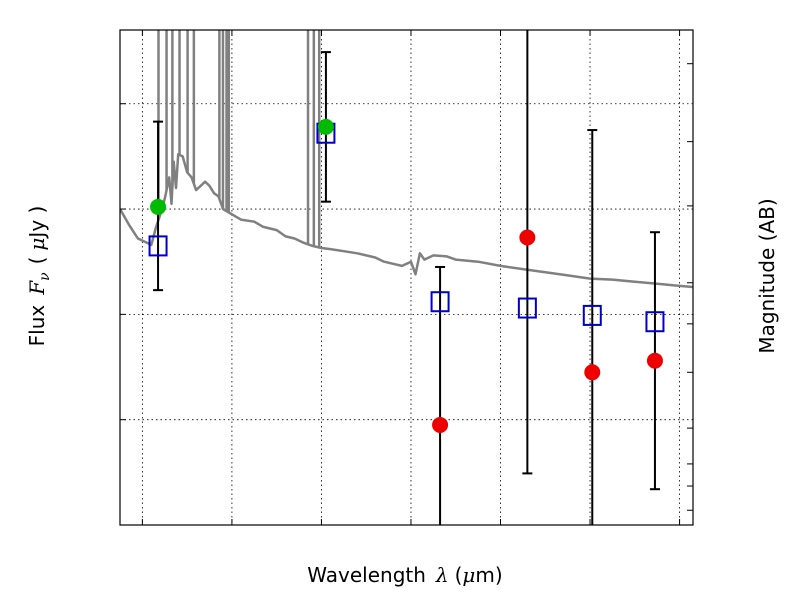 The image size is (800, 600). What do you see at coordinates (37, 288) in the screenshot?
I see `y-axis-label-symbol: F` at bounding box center [37, 288].